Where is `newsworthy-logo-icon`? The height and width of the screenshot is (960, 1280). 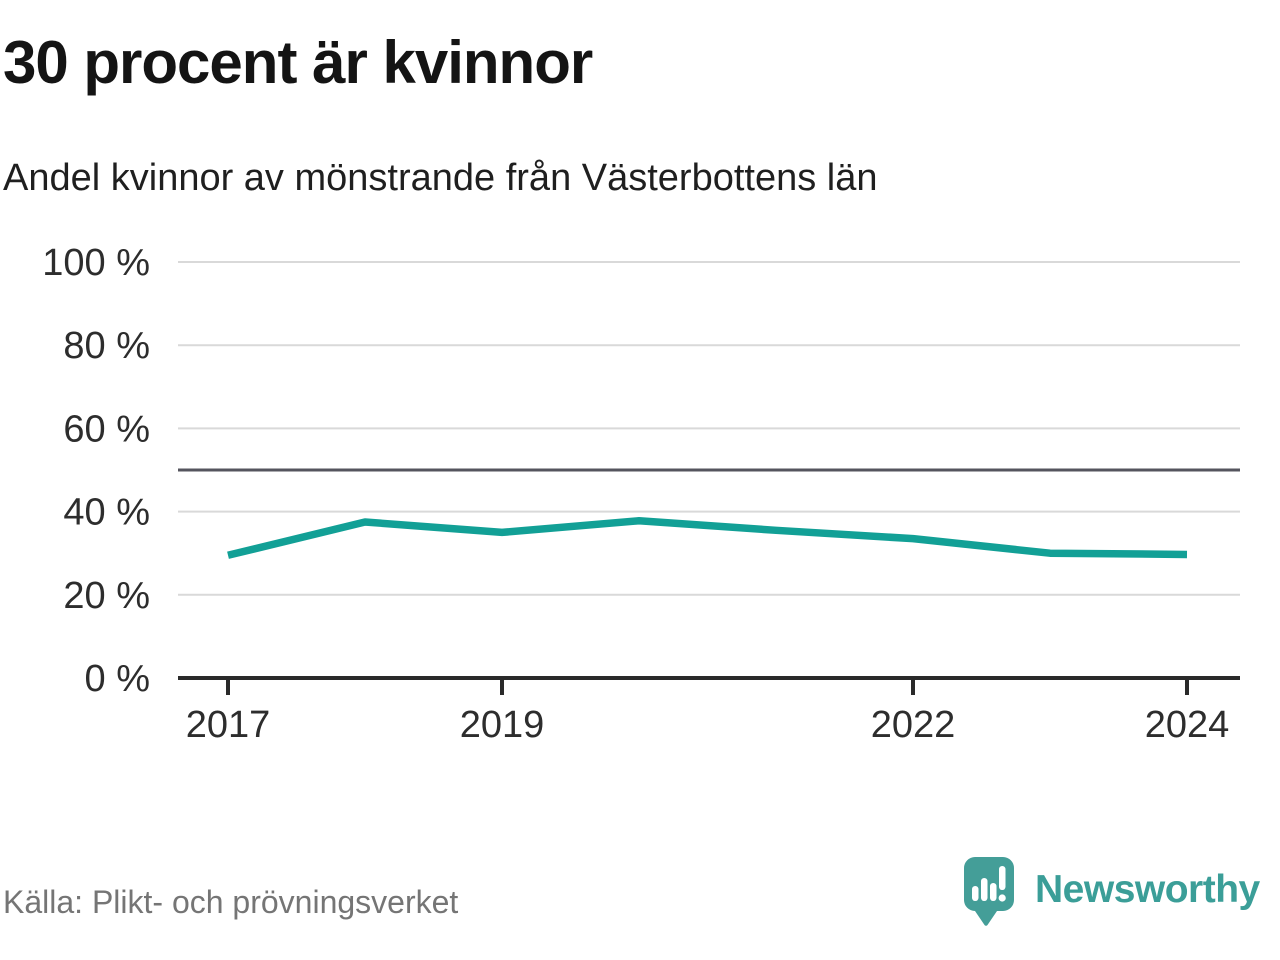 newsworthy-logo-icon is located at coordinates (989, 891).